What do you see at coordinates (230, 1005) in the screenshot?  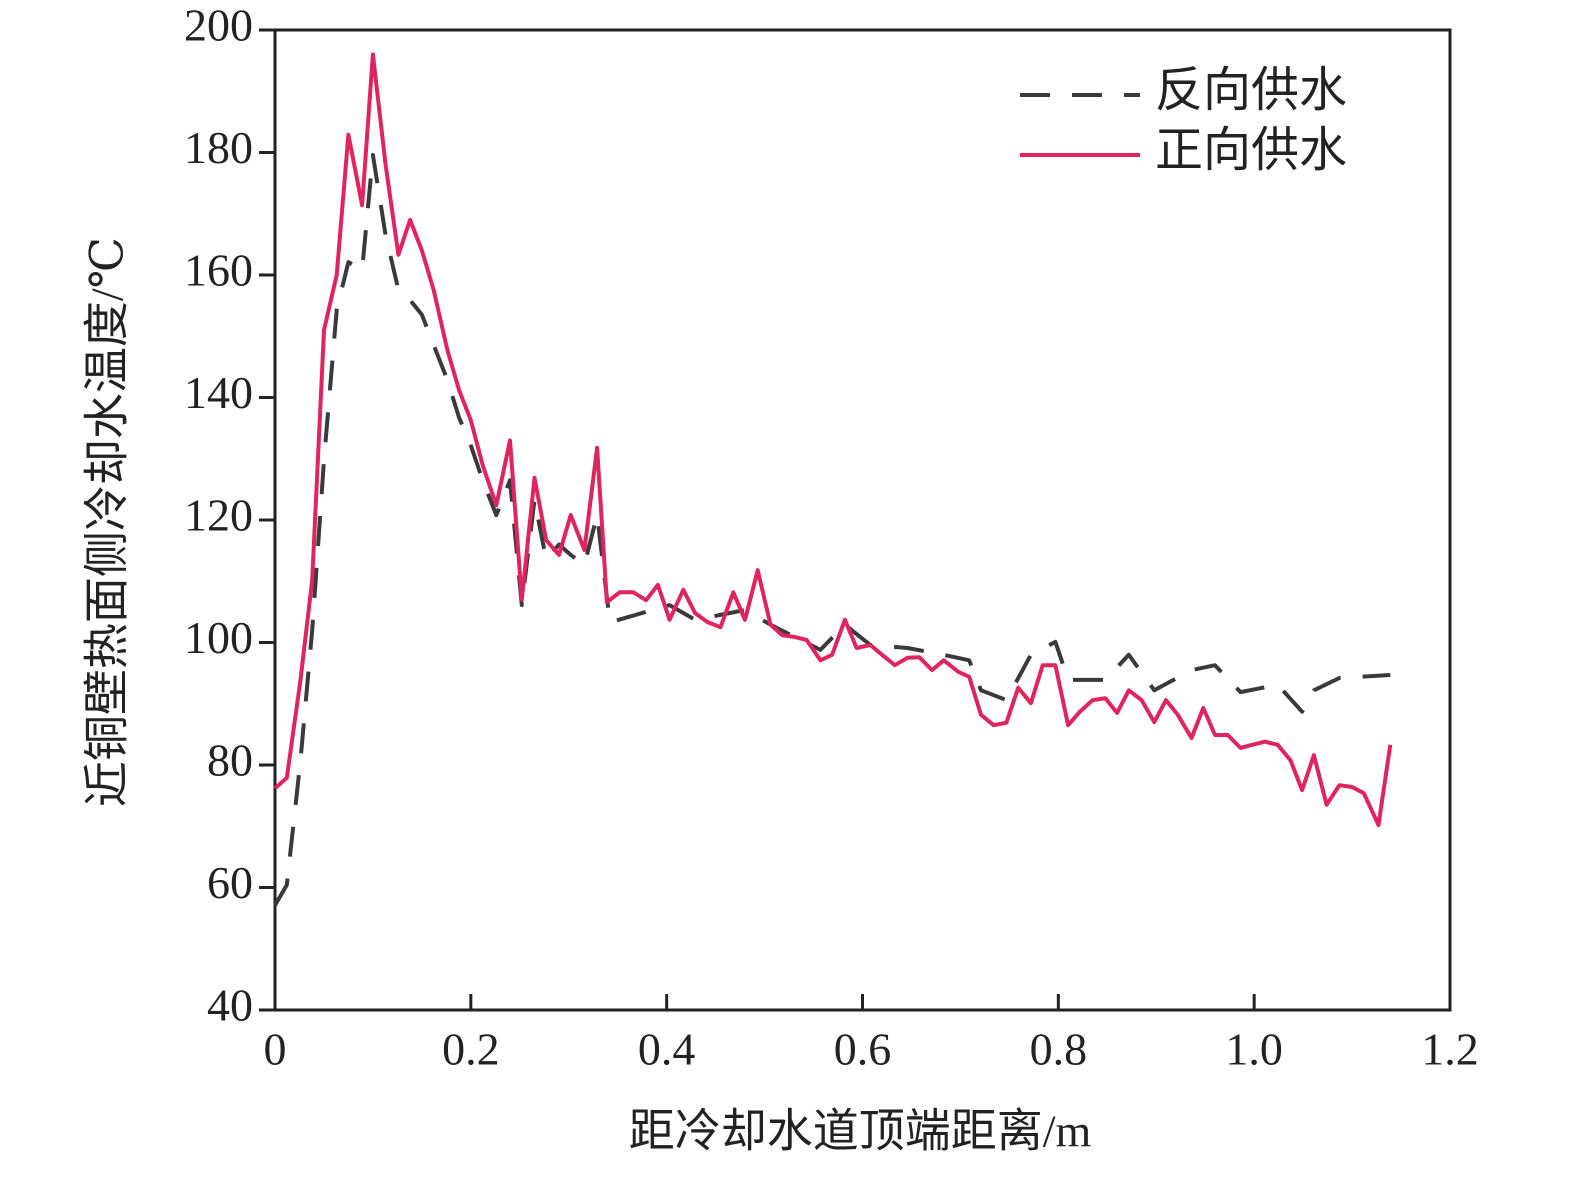 I see `y-tick-label: 40` at bounding box center [230, 1005].